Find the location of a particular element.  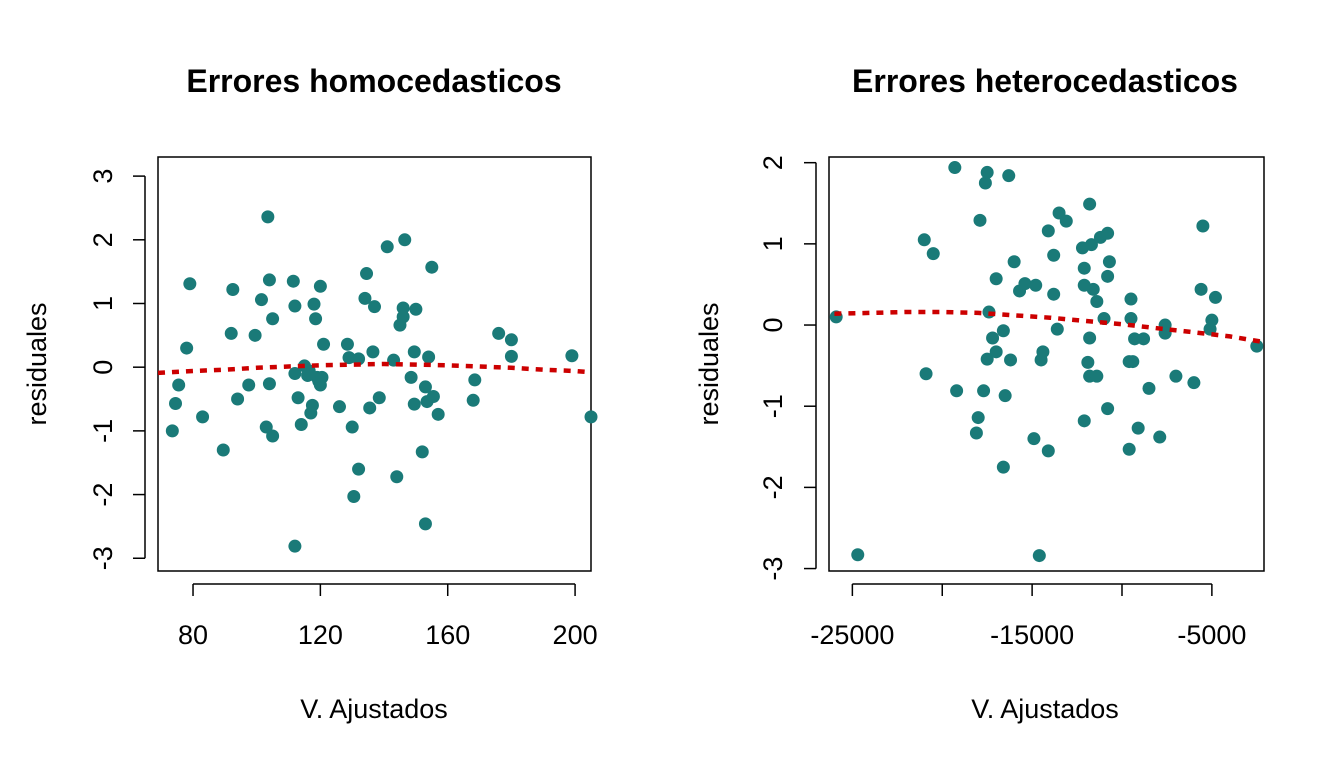

y-tick-label: -3 is located at coordinates (103, 558).